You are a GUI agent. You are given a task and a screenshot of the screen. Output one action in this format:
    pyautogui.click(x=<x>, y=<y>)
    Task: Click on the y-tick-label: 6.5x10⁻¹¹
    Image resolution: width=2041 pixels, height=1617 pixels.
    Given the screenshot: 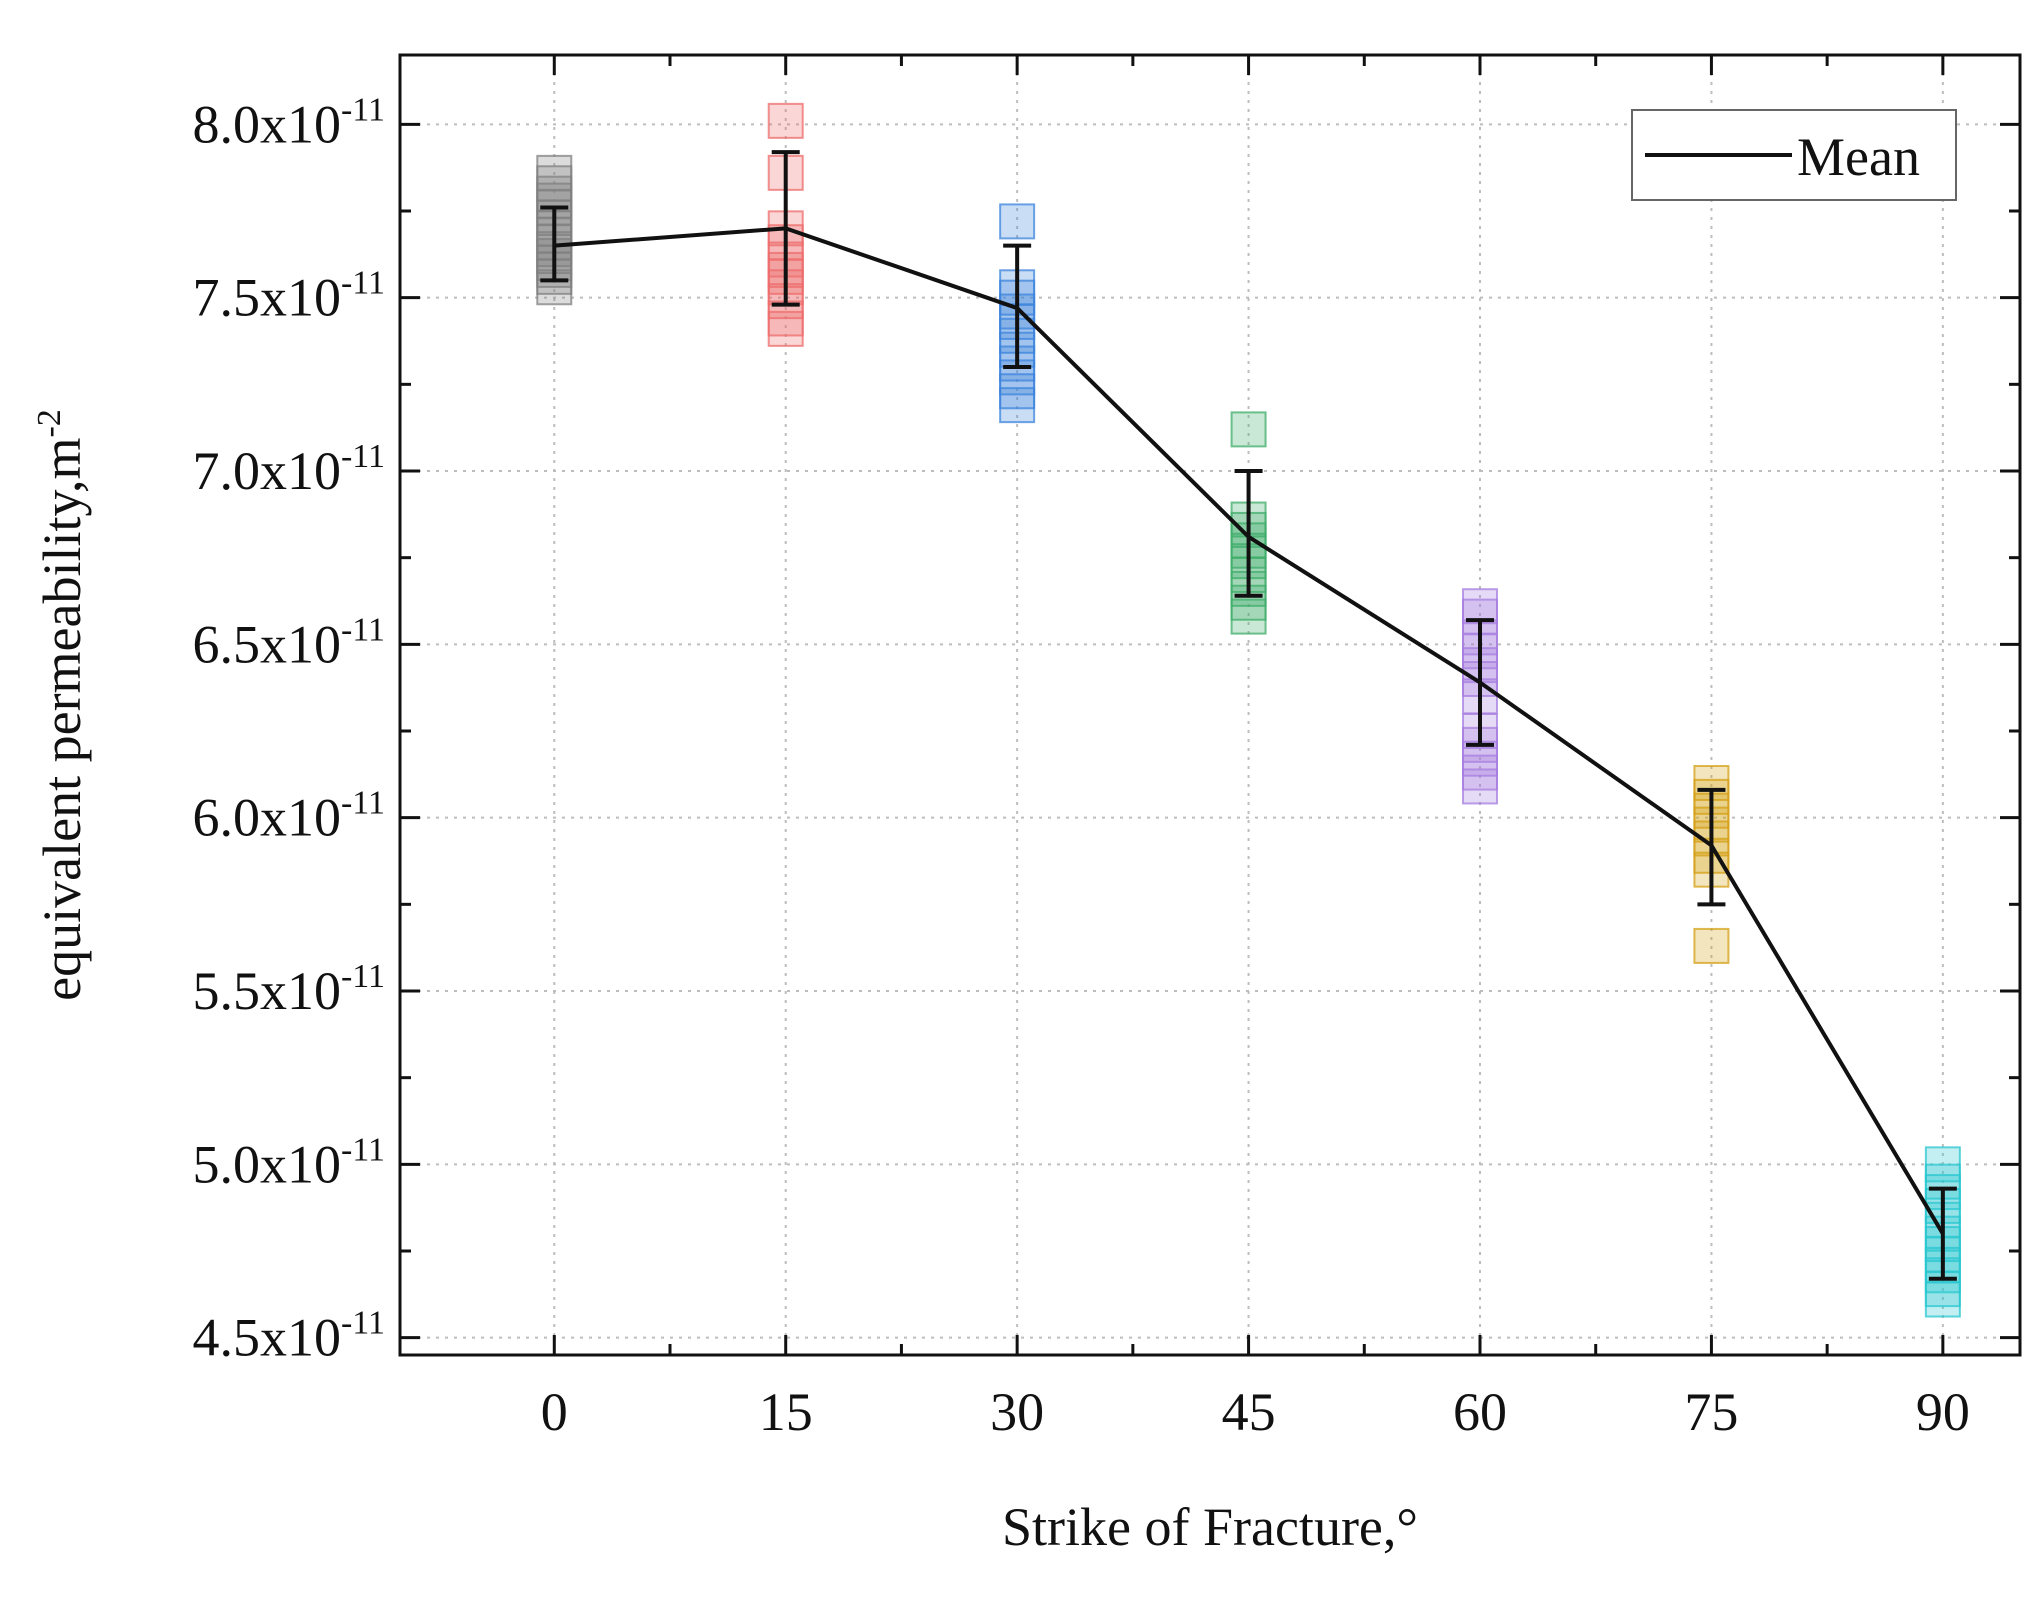 What is the action you would take?
    pyautogui.click(x=288, y=642)
    